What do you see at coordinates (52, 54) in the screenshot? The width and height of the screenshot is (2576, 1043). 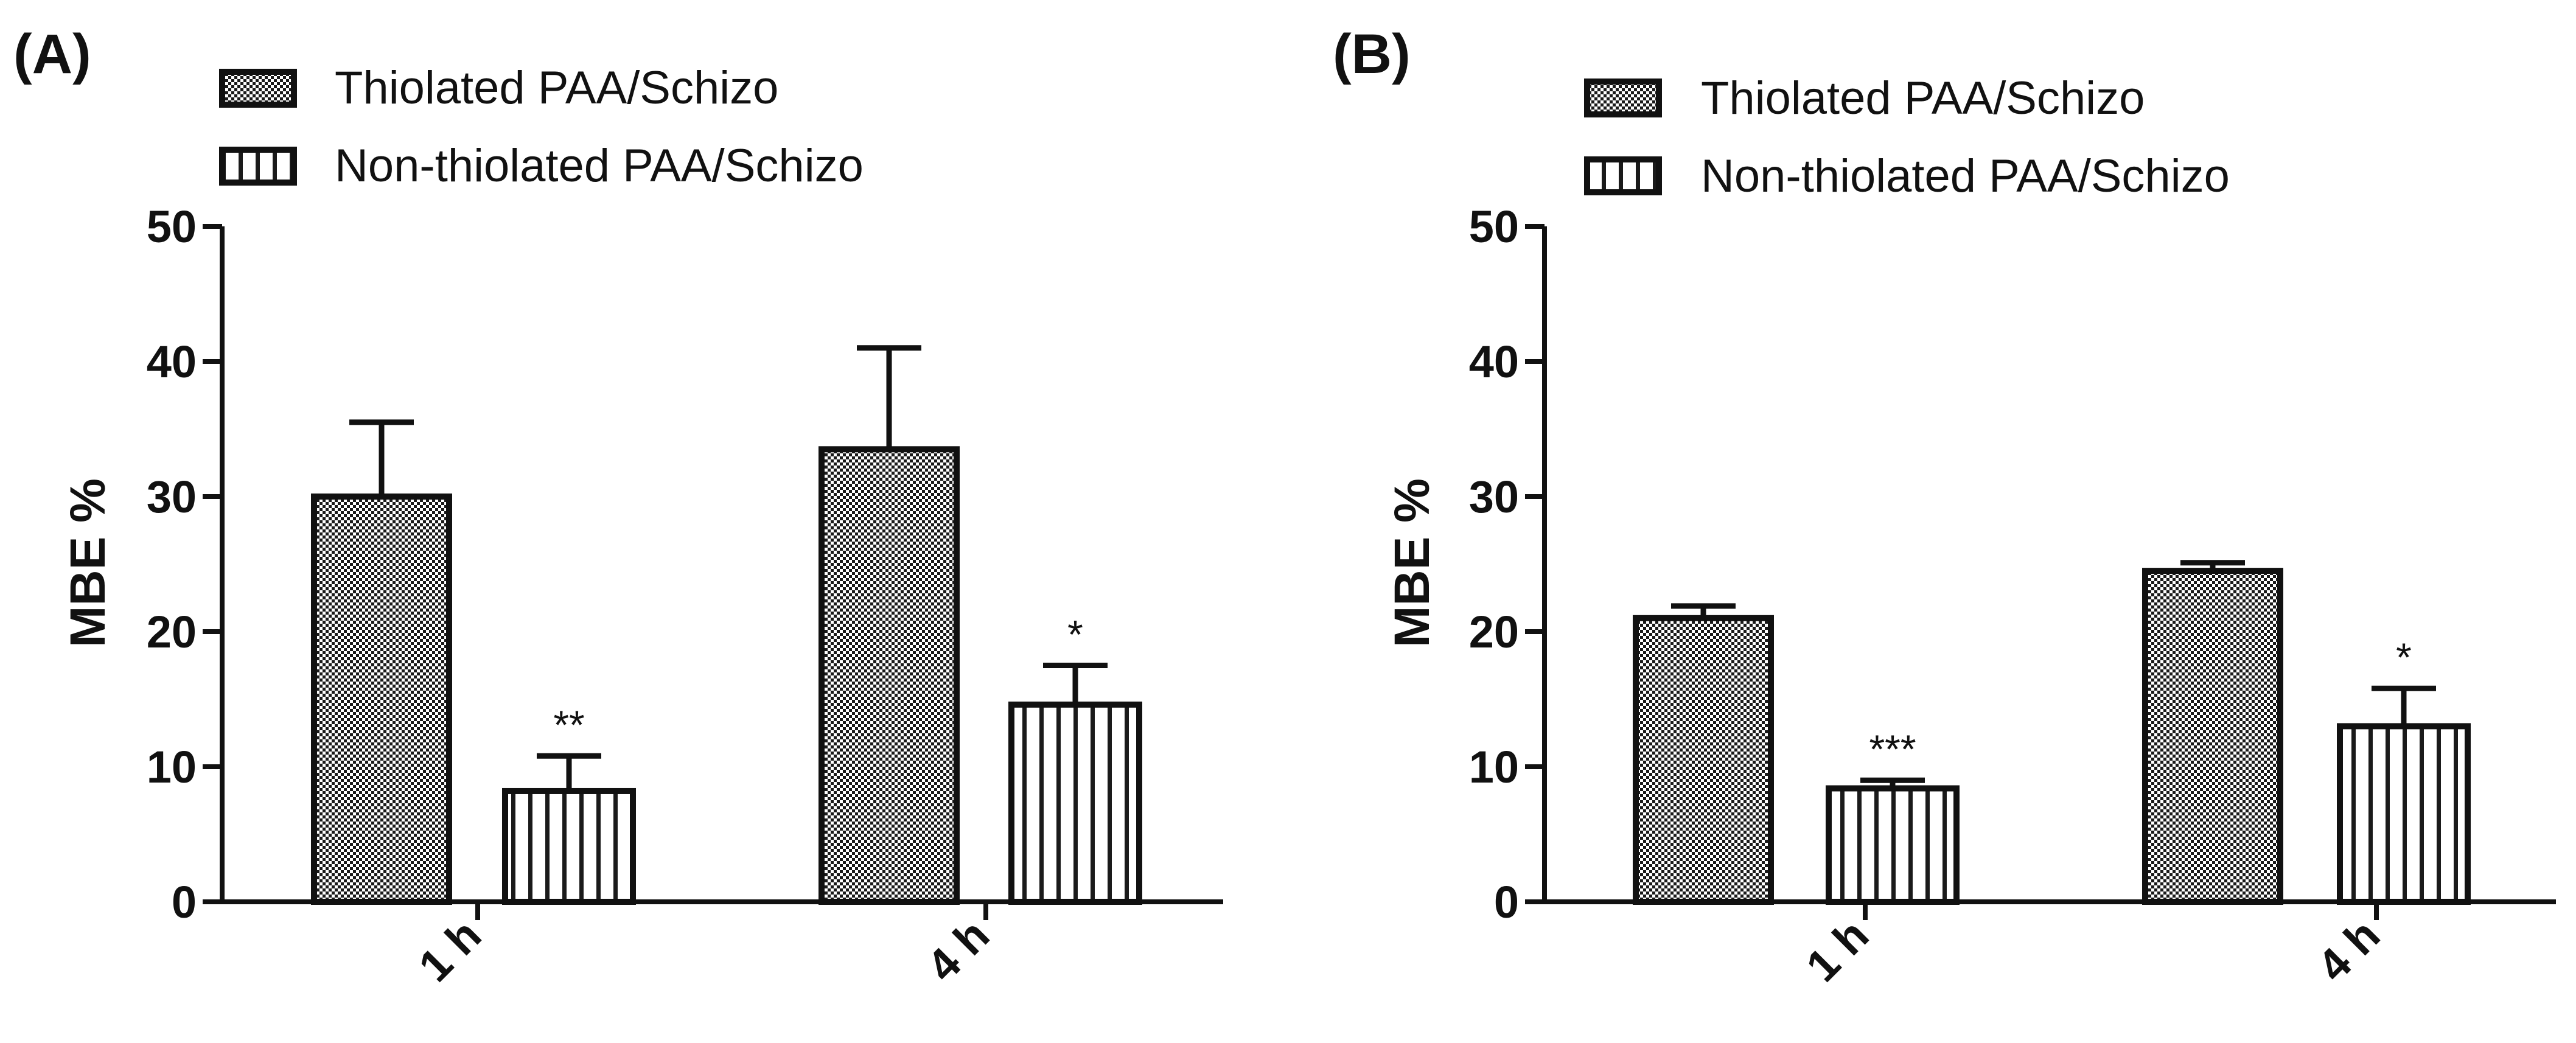 I see `panel-label: (A)` at bounding box center [52, 54].